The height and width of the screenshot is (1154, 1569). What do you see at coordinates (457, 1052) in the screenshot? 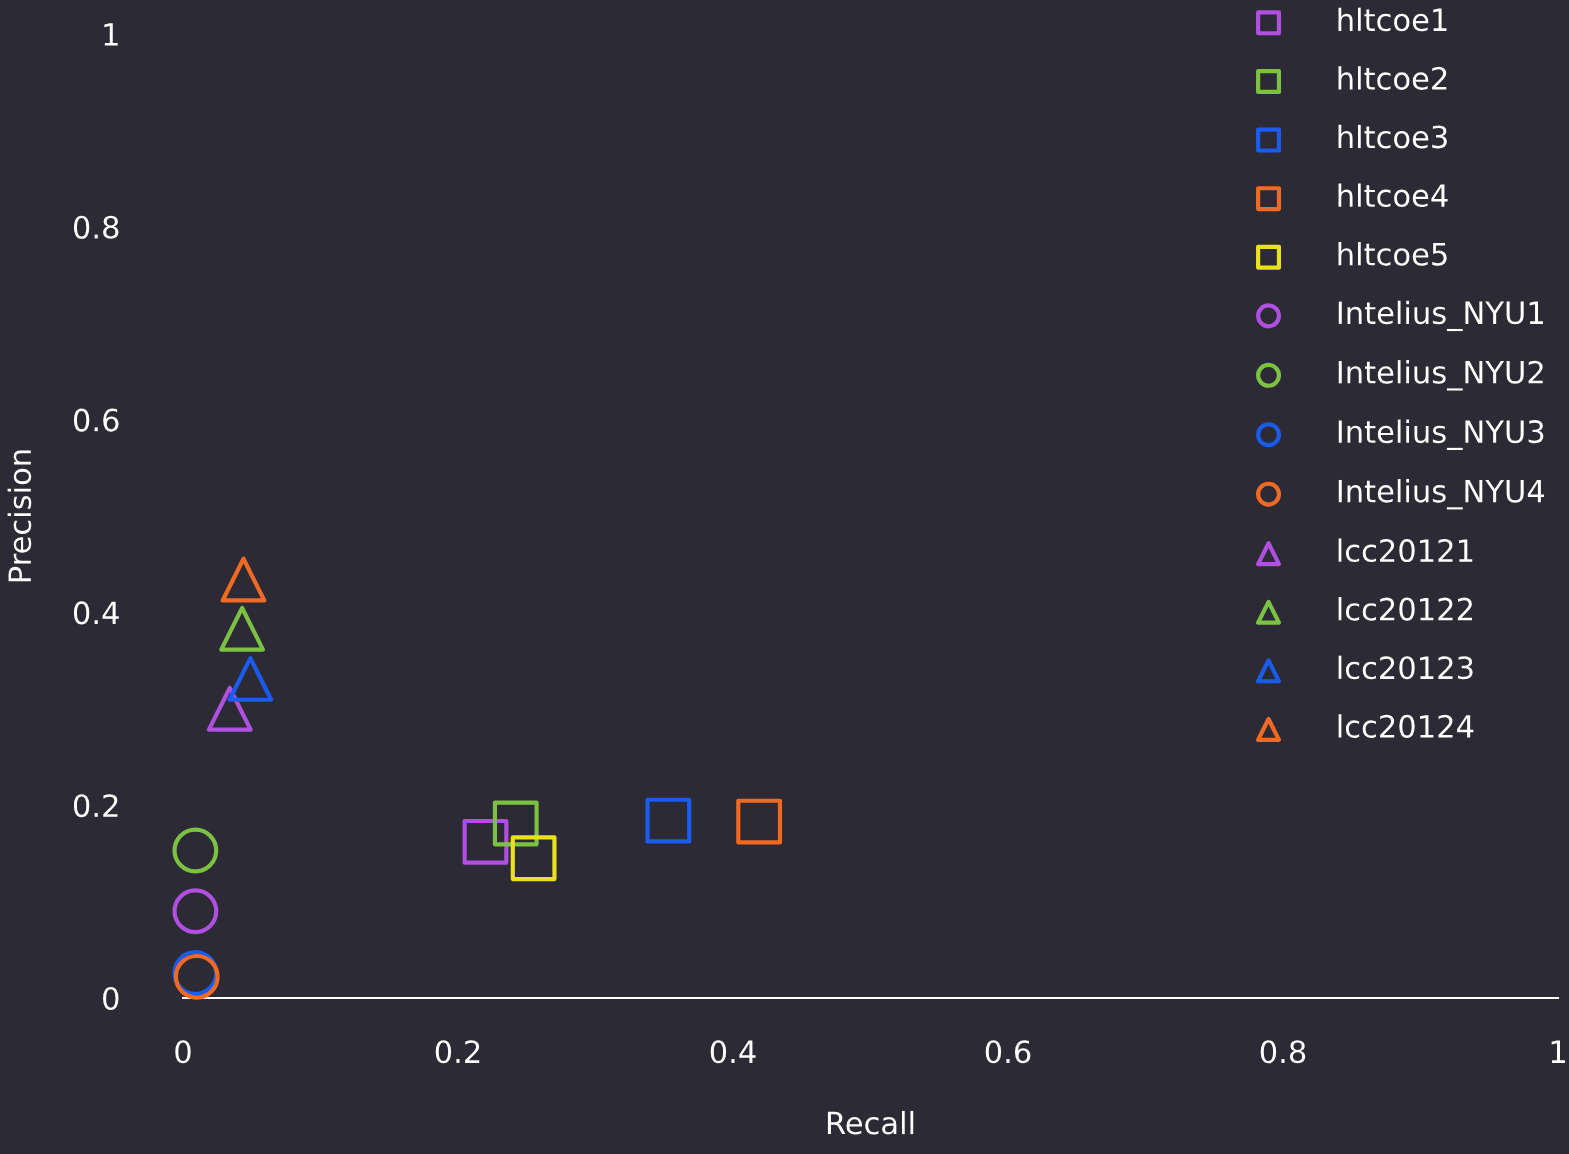
I see `x-tick-label: 0.2` at bounding box center [457, 1052].